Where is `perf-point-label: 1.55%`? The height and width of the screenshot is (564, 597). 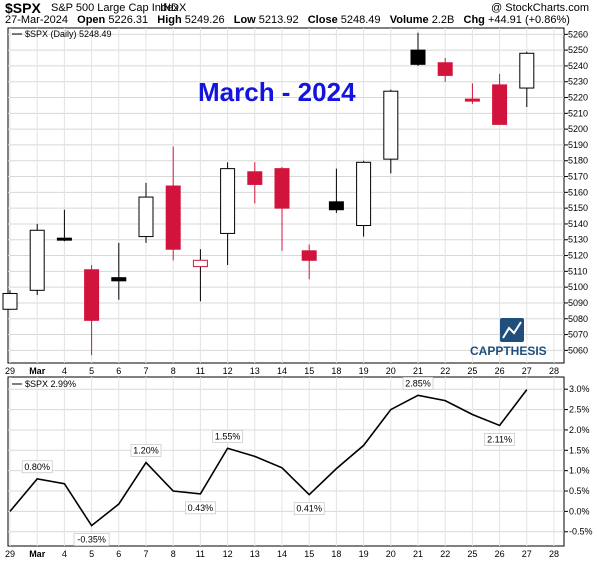
perf-point-label: 1.55% is located at coordinates (227, 436).